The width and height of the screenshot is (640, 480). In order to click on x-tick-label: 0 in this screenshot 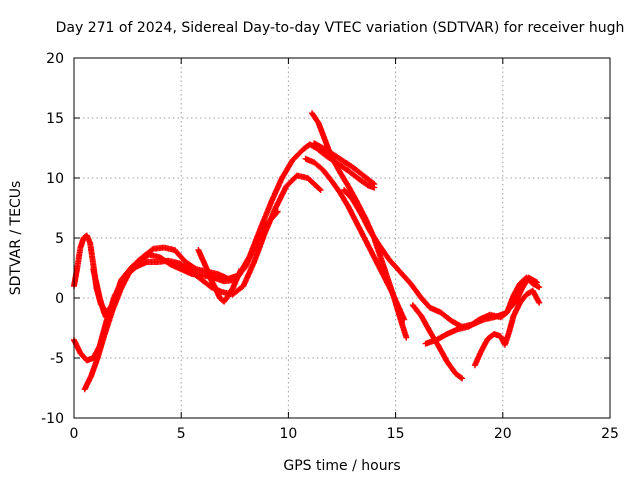, I will do `click(74, 434)`.